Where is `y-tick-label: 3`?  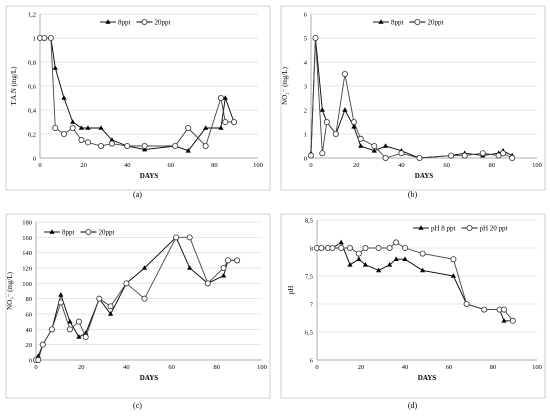 y-tick-label: 3 is located at coordinates (305, 87).